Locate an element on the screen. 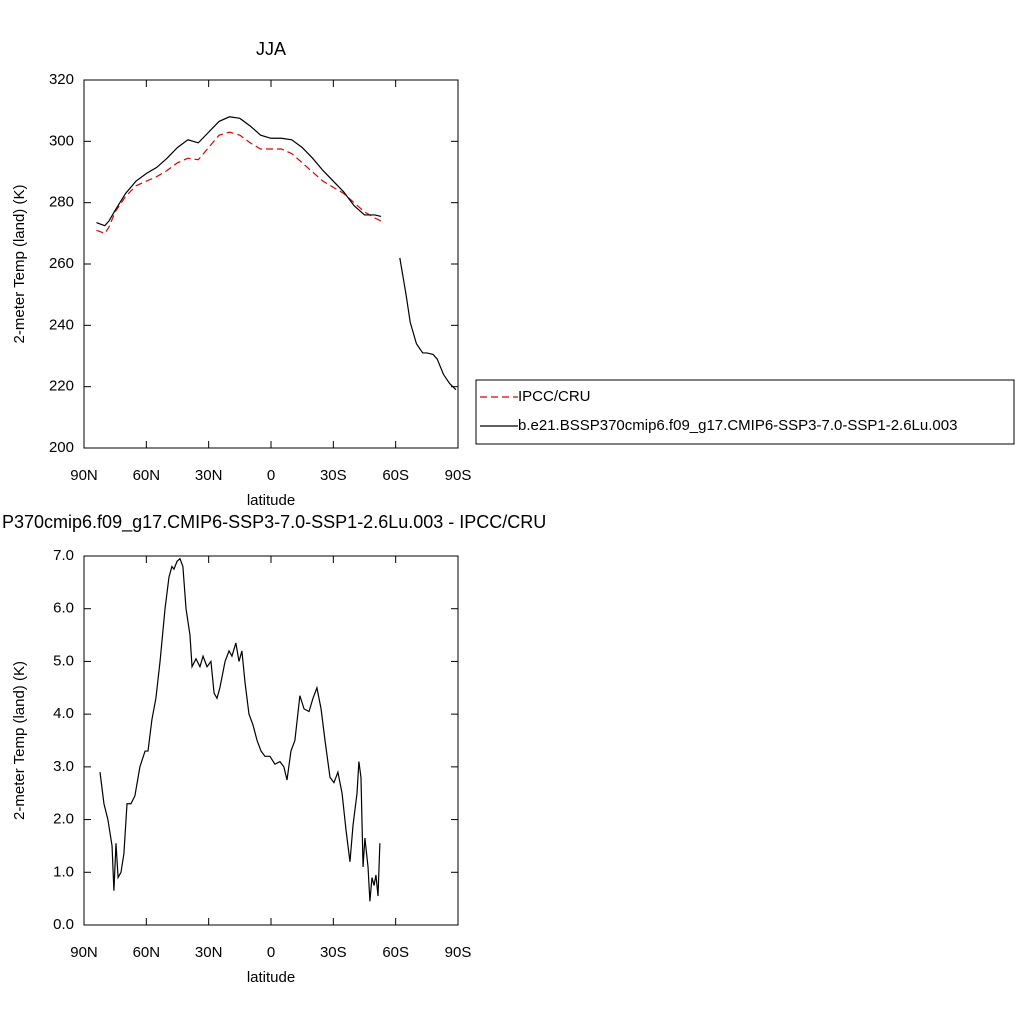  y-tick-label: 5.0 is located at coordinates (63, 660).